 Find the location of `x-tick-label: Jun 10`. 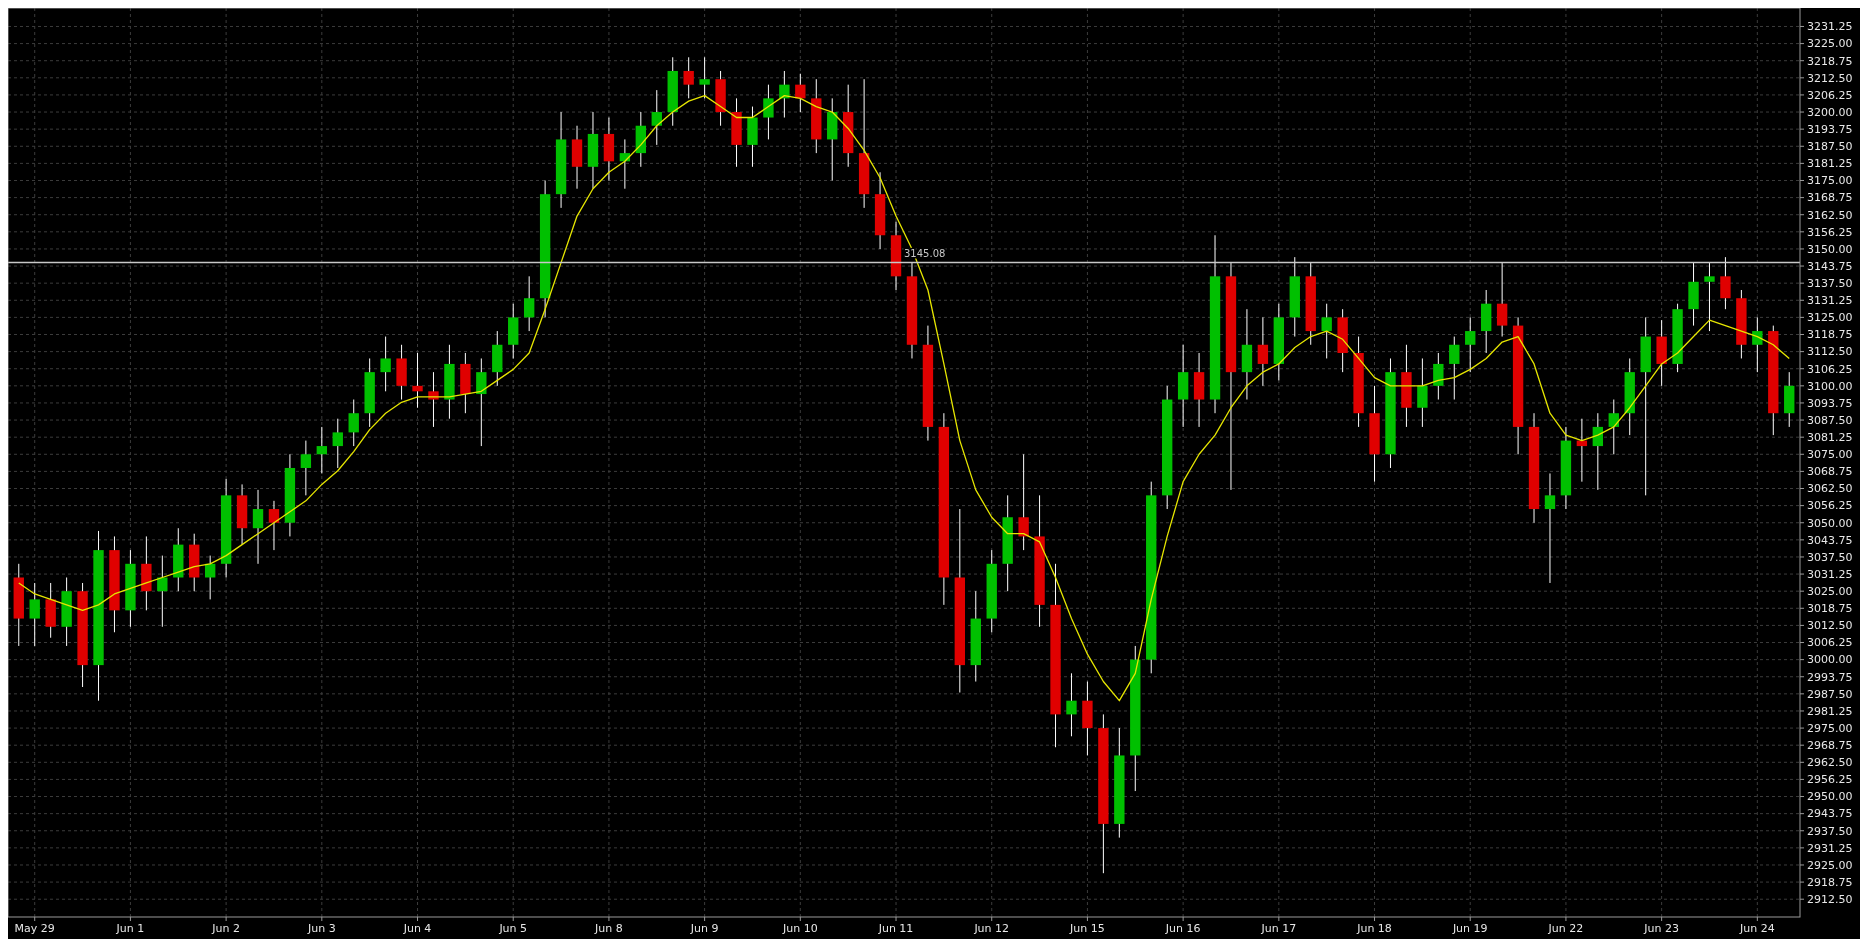

x-tick-label: Jun 10 is located at coordinates (799, 928).